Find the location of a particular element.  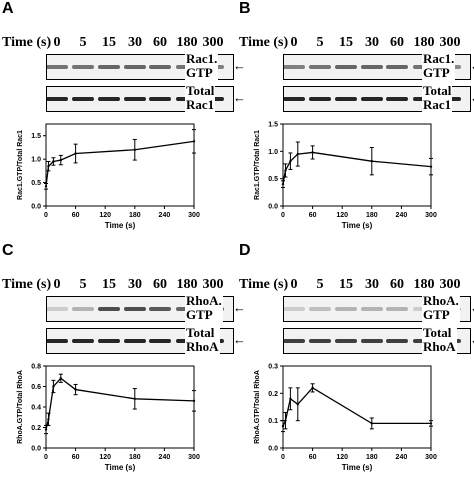

blot-label: Rac1. GTP is located at coordinates (439, 66).